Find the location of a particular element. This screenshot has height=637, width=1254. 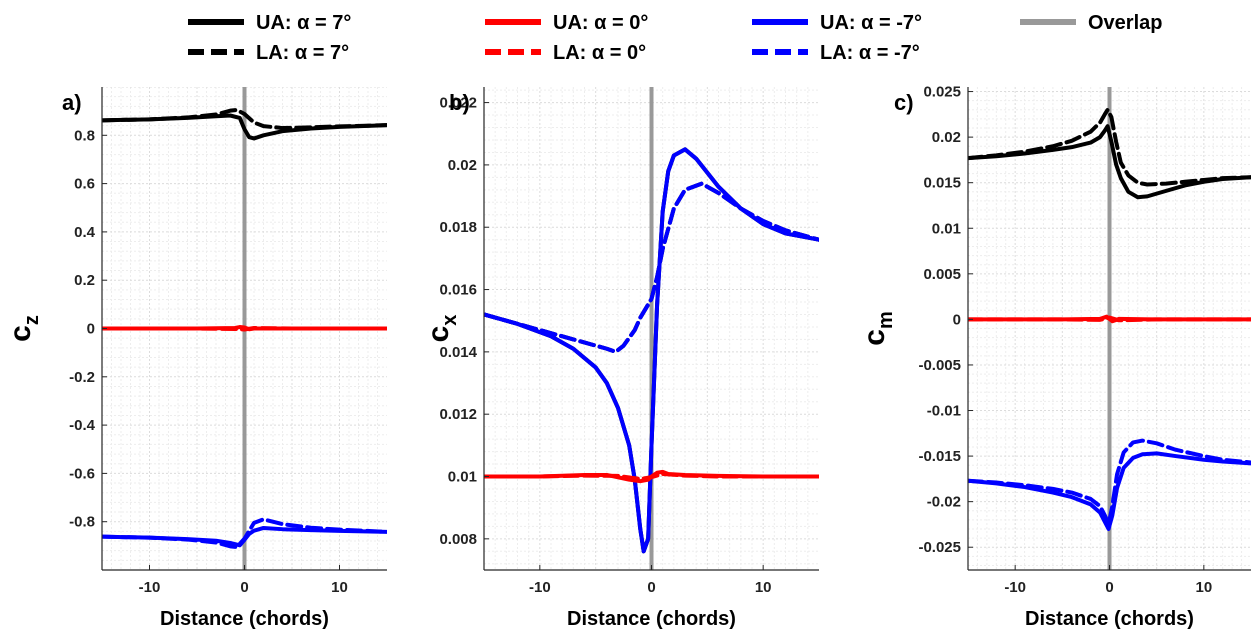

y-tick-label: 0.012 is located at coordinates (458, 414).